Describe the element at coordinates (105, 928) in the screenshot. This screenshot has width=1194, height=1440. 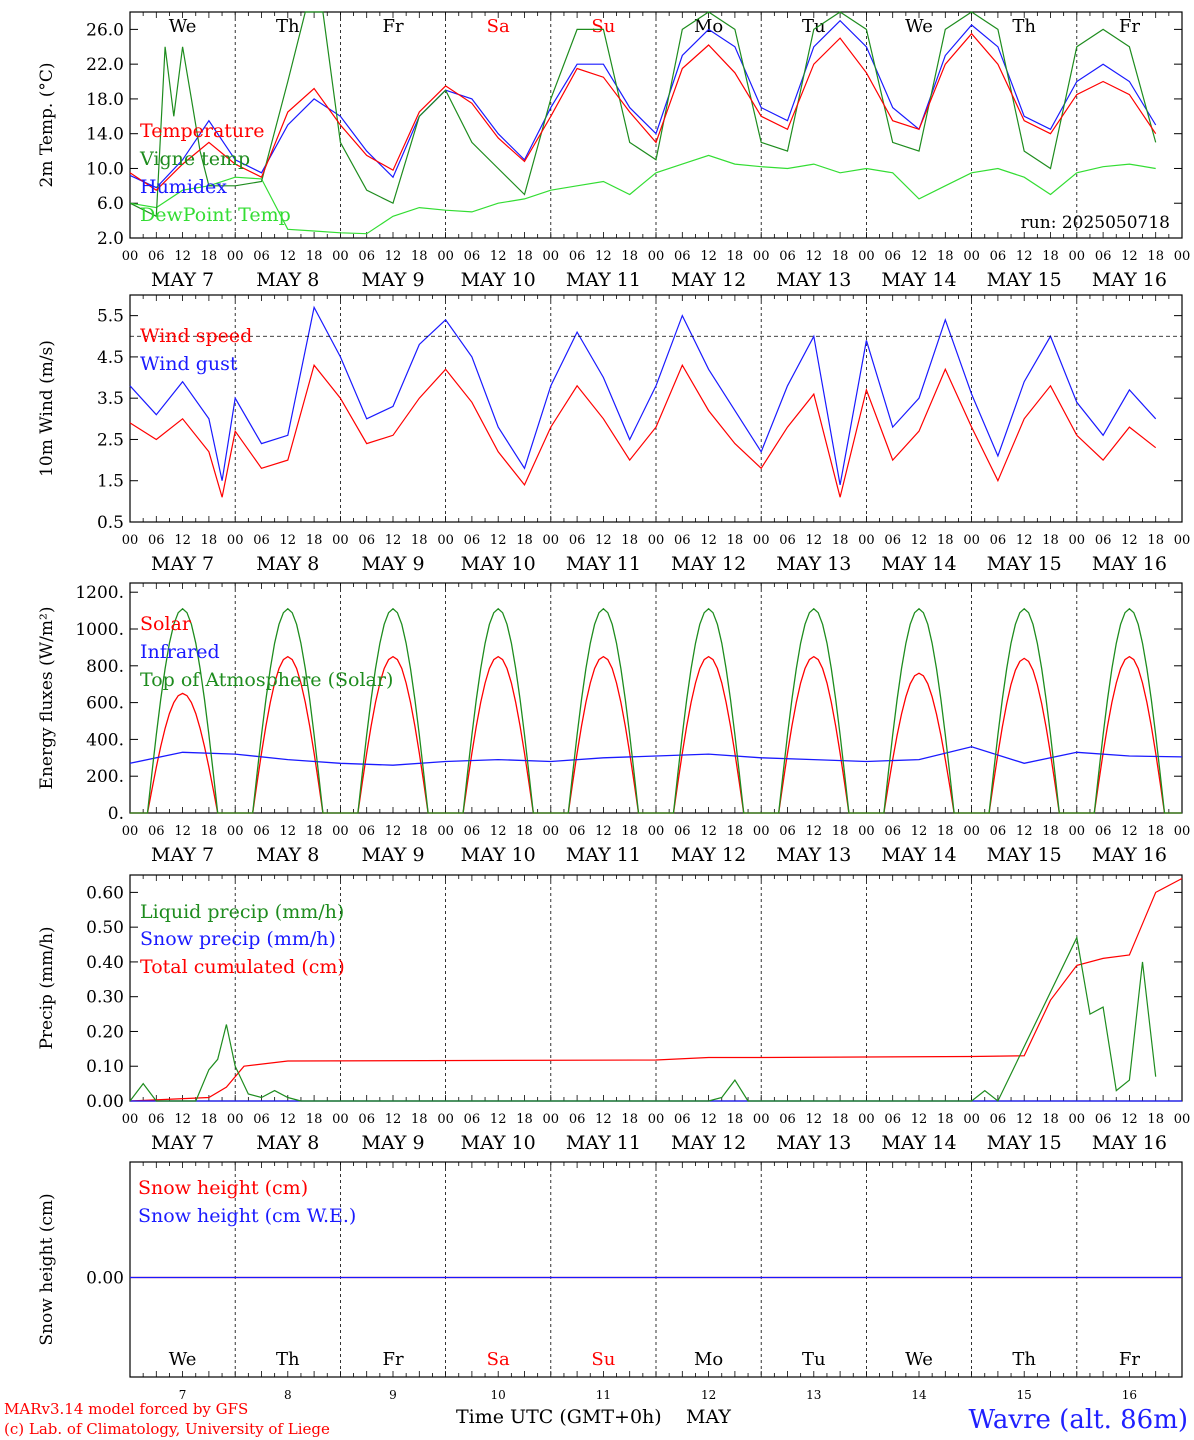
I see `y-tick-label: 0.50` at that location.